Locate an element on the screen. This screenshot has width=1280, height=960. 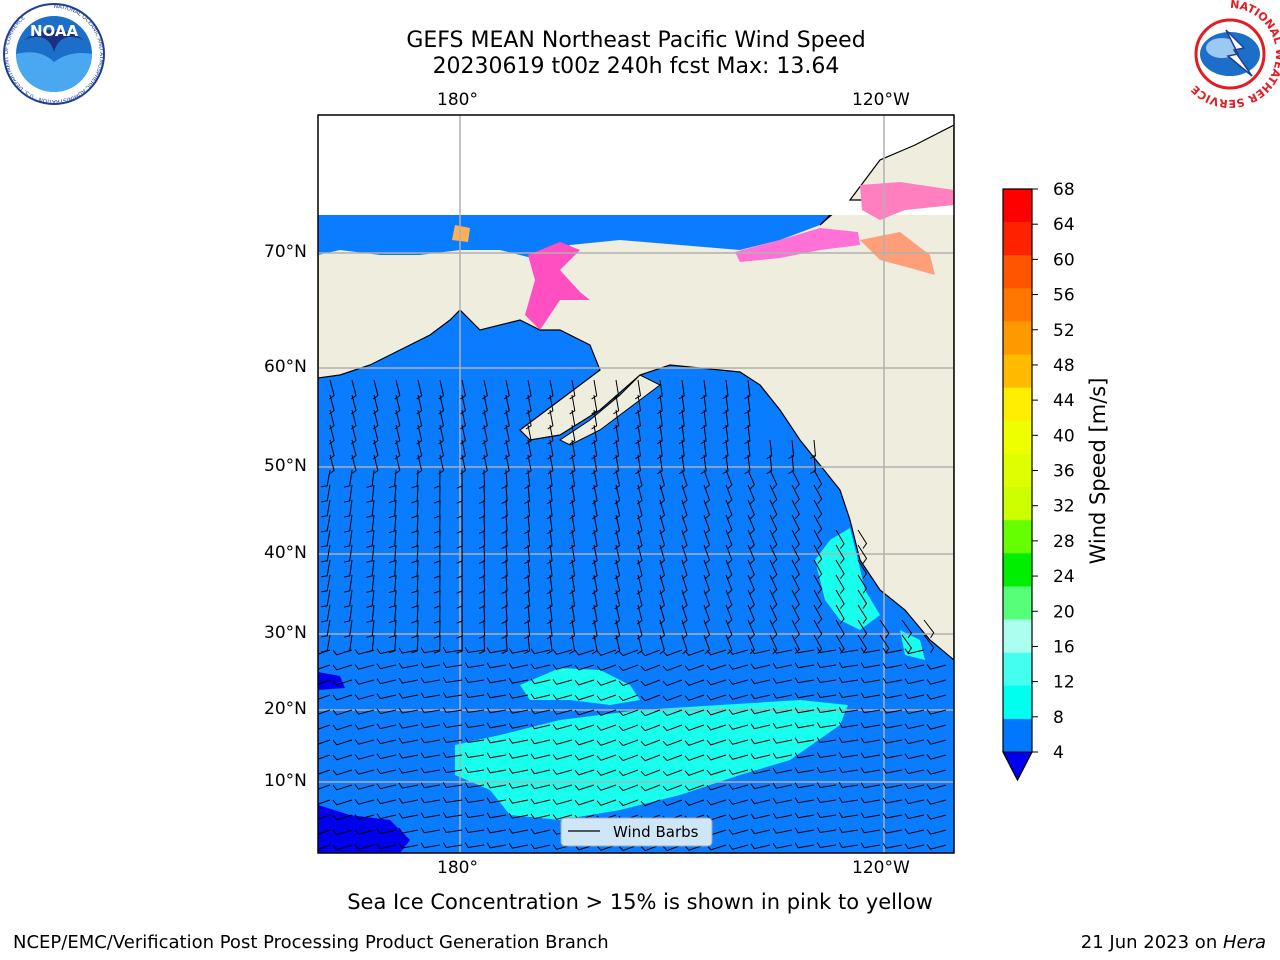
lat-label-40n: 40°N is located at coordinates (285, 553).